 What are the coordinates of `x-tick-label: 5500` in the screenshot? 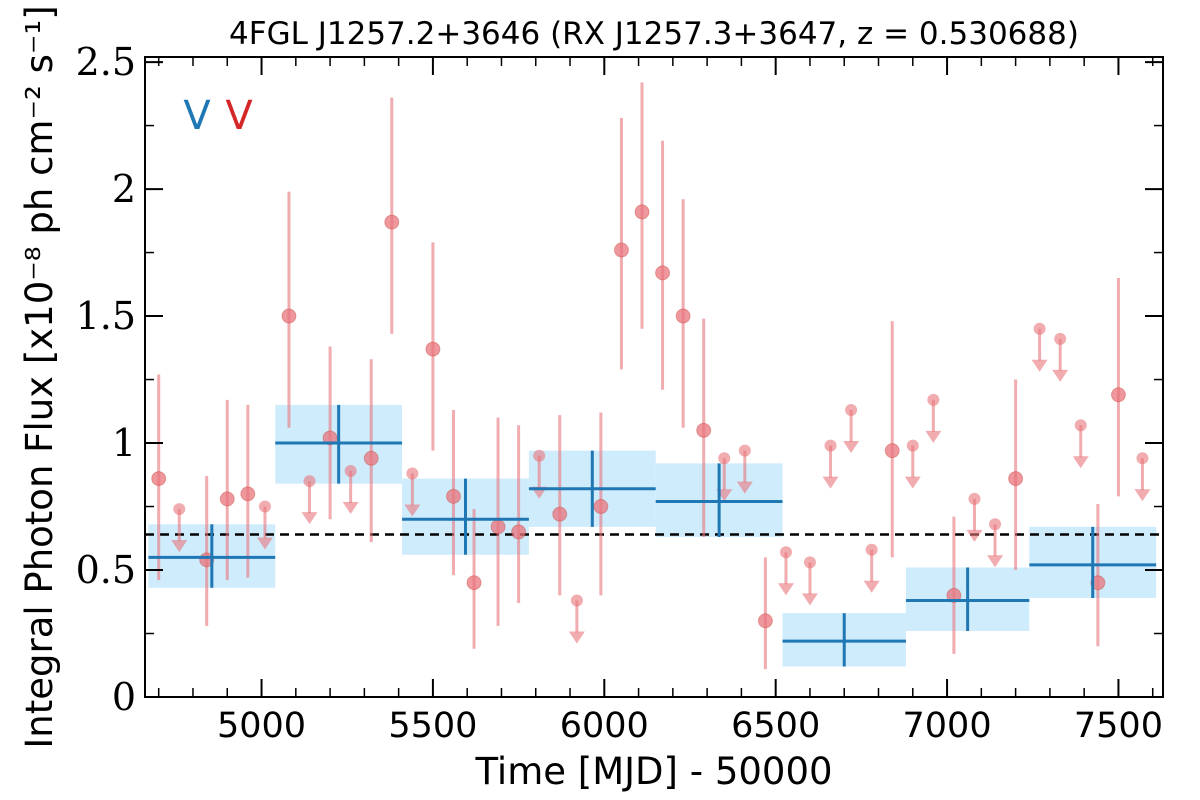 It's located at (432, 726).